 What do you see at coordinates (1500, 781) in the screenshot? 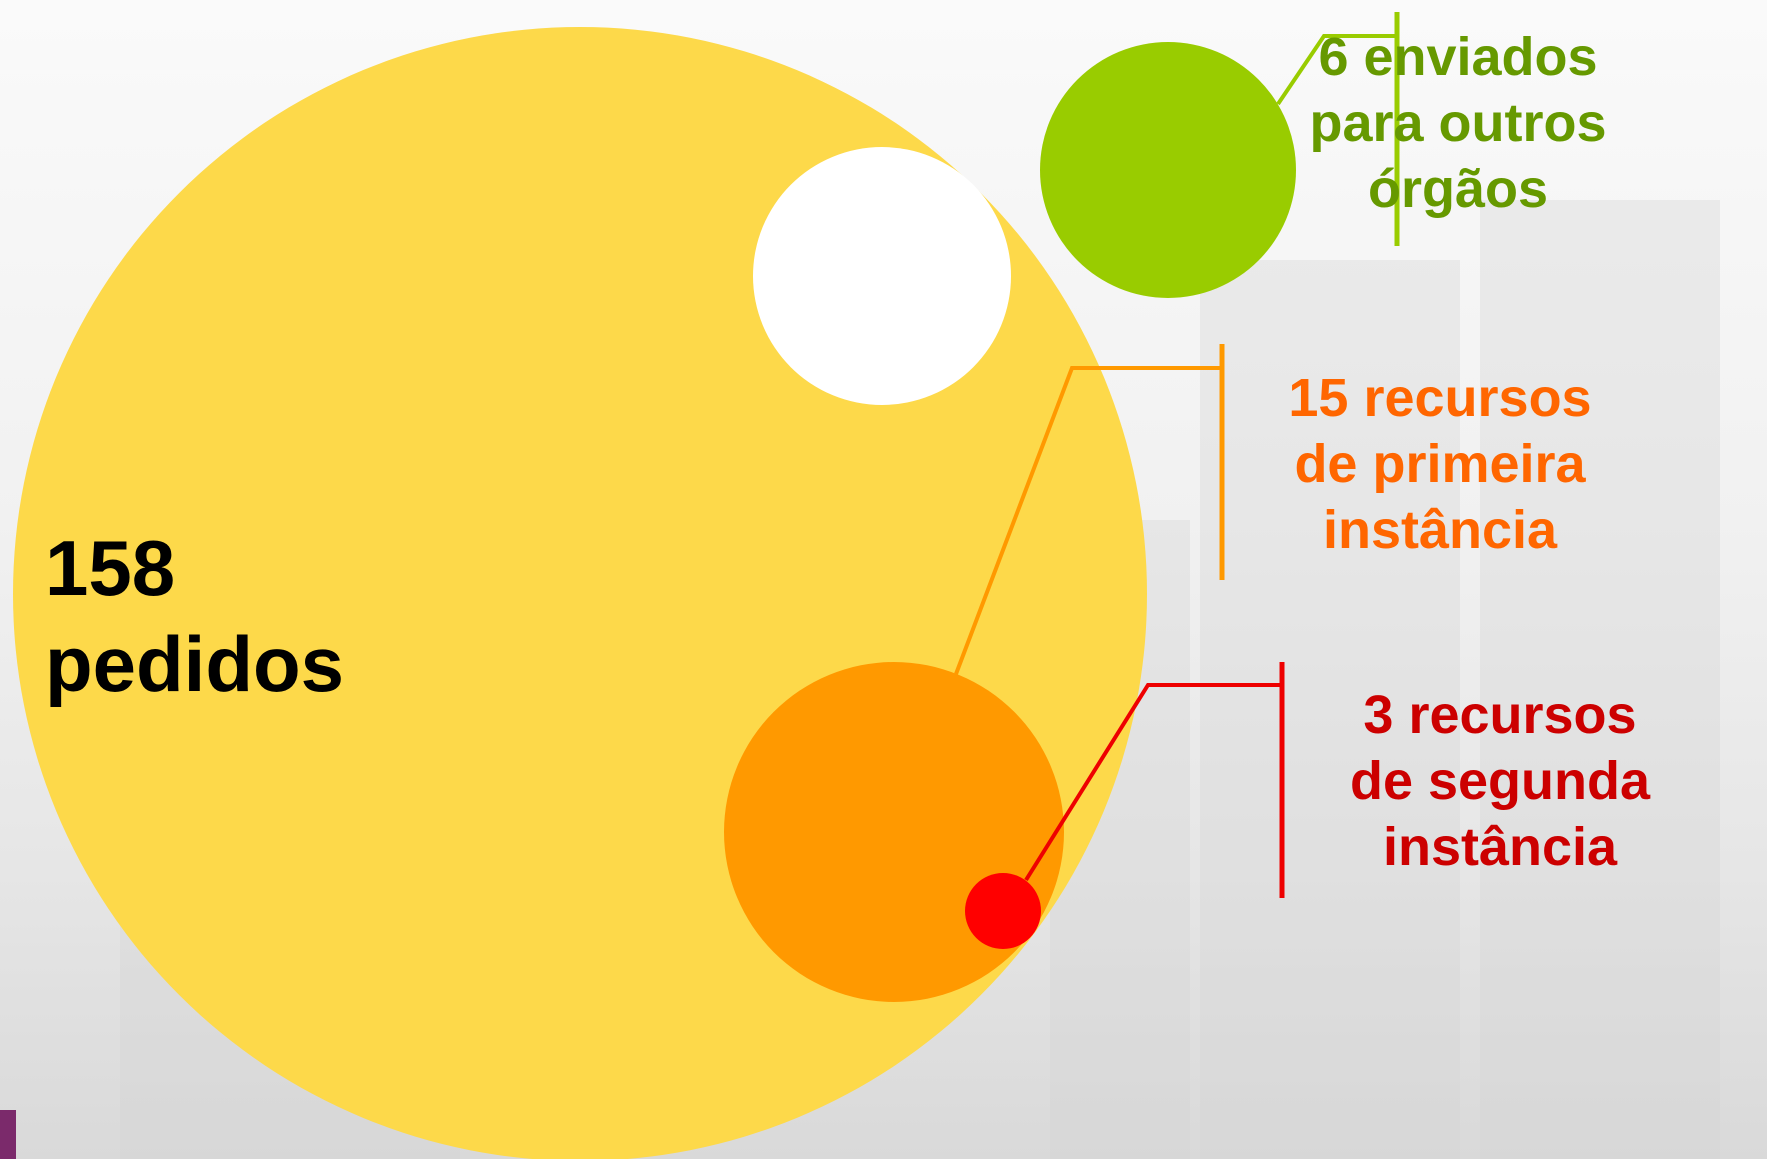
I see `second-instance-label: 3 recursos de segunda instância` at bounding box center [1500, 781].